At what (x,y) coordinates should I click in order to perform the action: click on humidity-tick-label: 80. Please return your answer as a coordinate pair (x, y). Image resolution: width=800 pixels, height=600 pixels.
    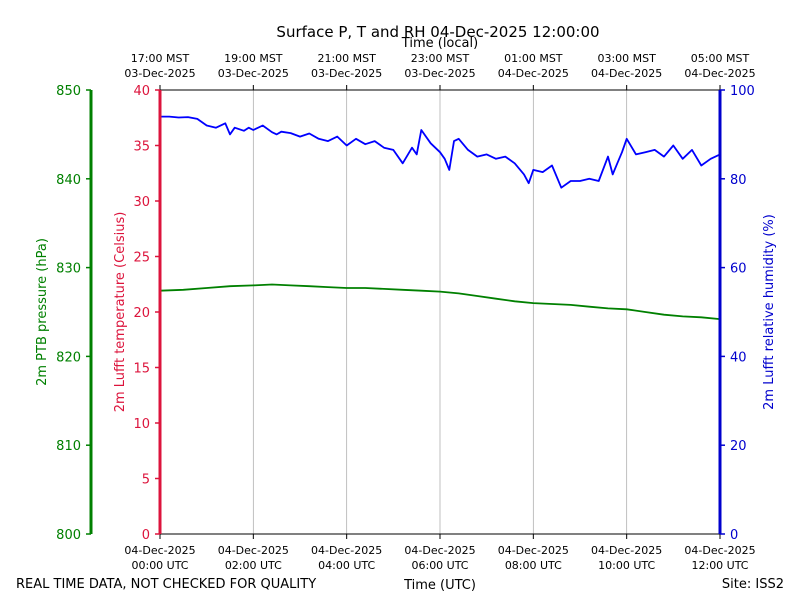
    Looking at the image, I should click on (738, 180).